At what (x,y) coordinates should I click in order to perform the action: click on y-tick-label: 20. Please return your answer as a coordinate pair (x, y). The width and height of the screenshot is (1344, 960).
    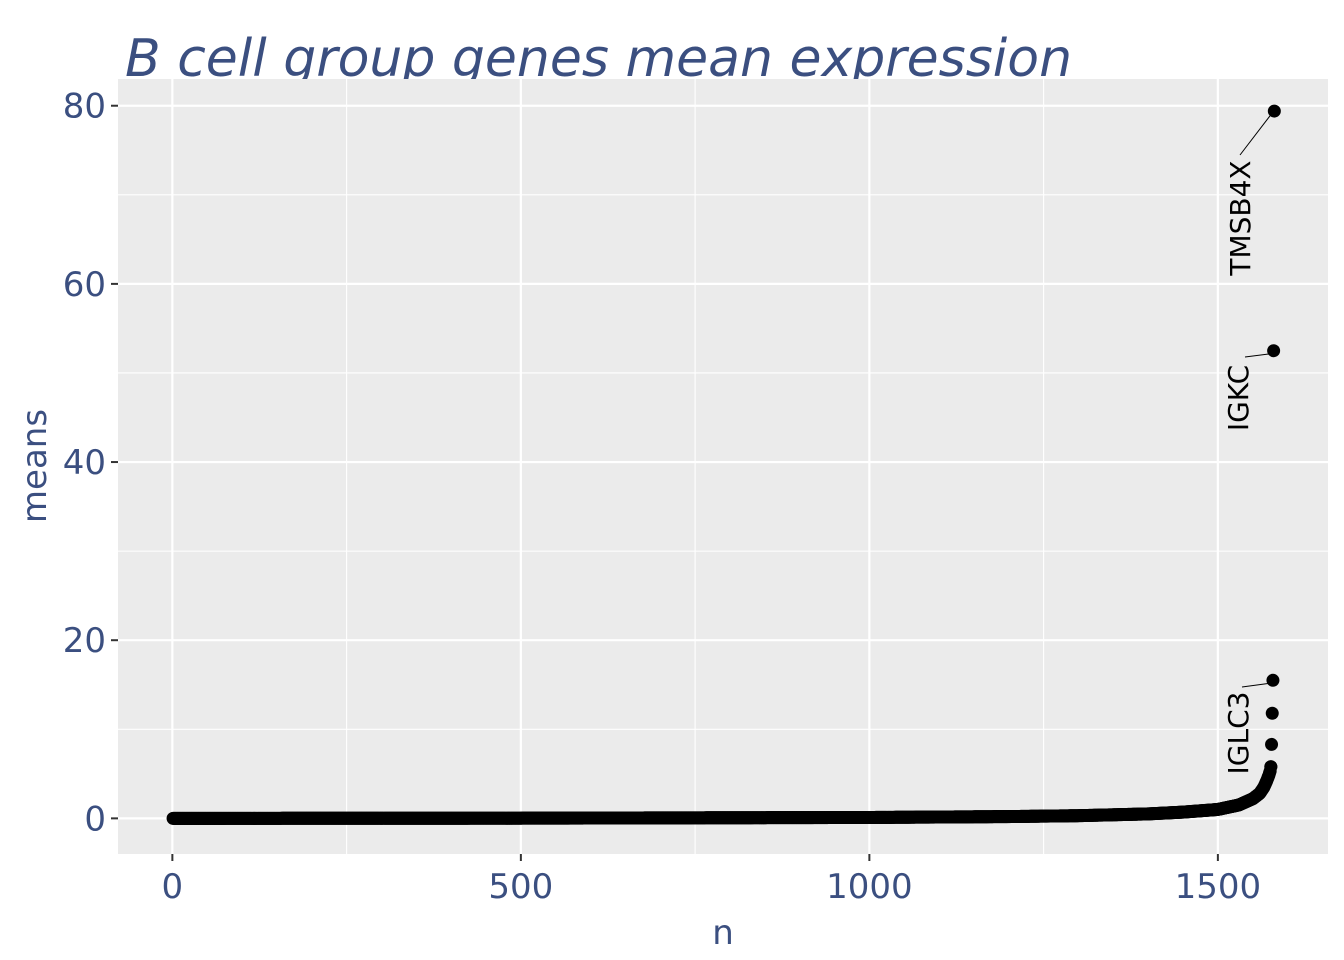
    Looking at the image, I should click on (84, 641).